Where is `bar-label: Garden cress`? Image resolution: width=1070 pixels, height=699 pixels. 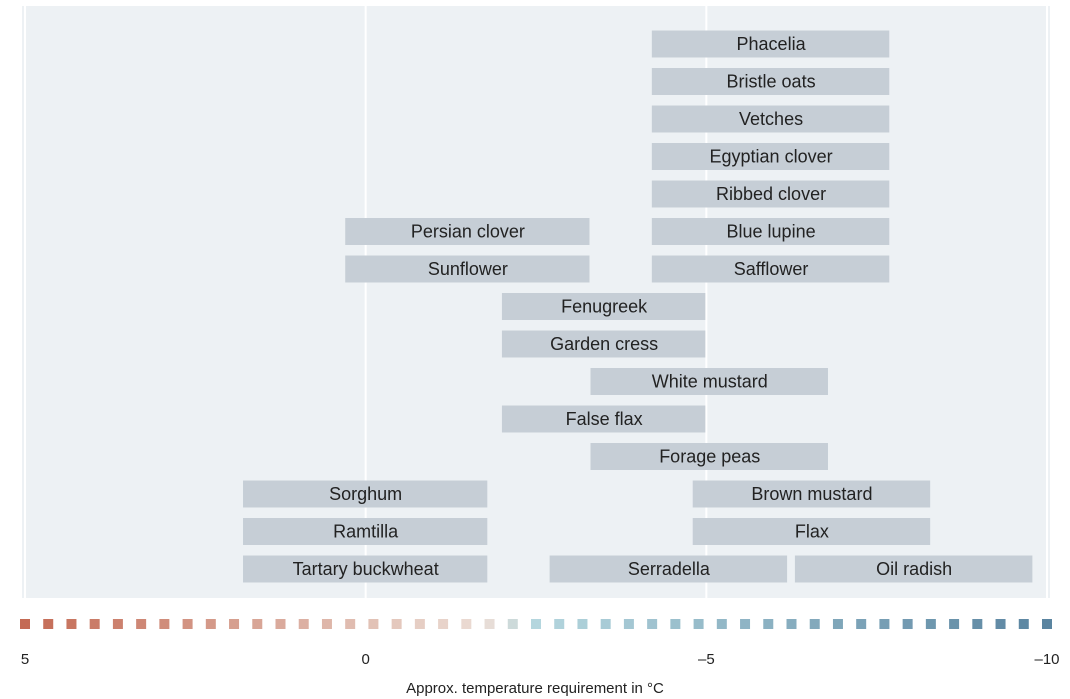
bar-label: Garden cress is located at coordinates (604, 344).